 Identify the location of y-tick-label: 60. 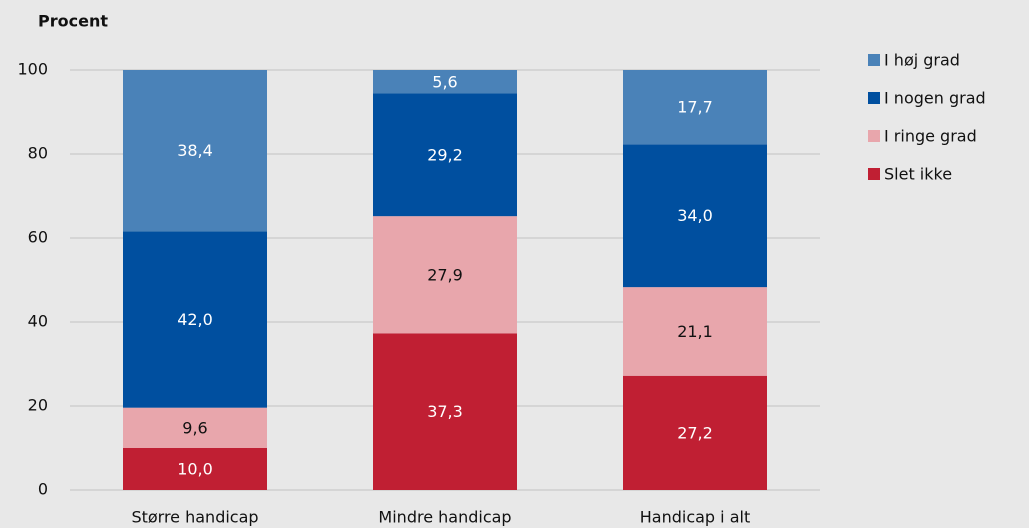
(38, 237).